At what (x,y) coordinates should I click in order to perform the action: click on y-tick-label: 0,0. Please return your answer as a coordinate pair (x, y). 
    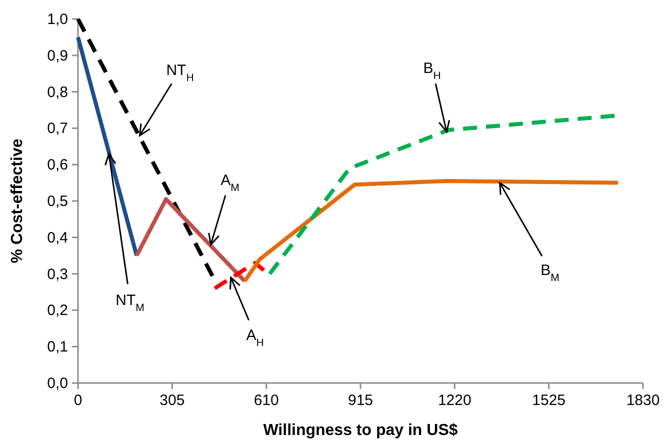
    Looking at the image, I should click on (57, 383).